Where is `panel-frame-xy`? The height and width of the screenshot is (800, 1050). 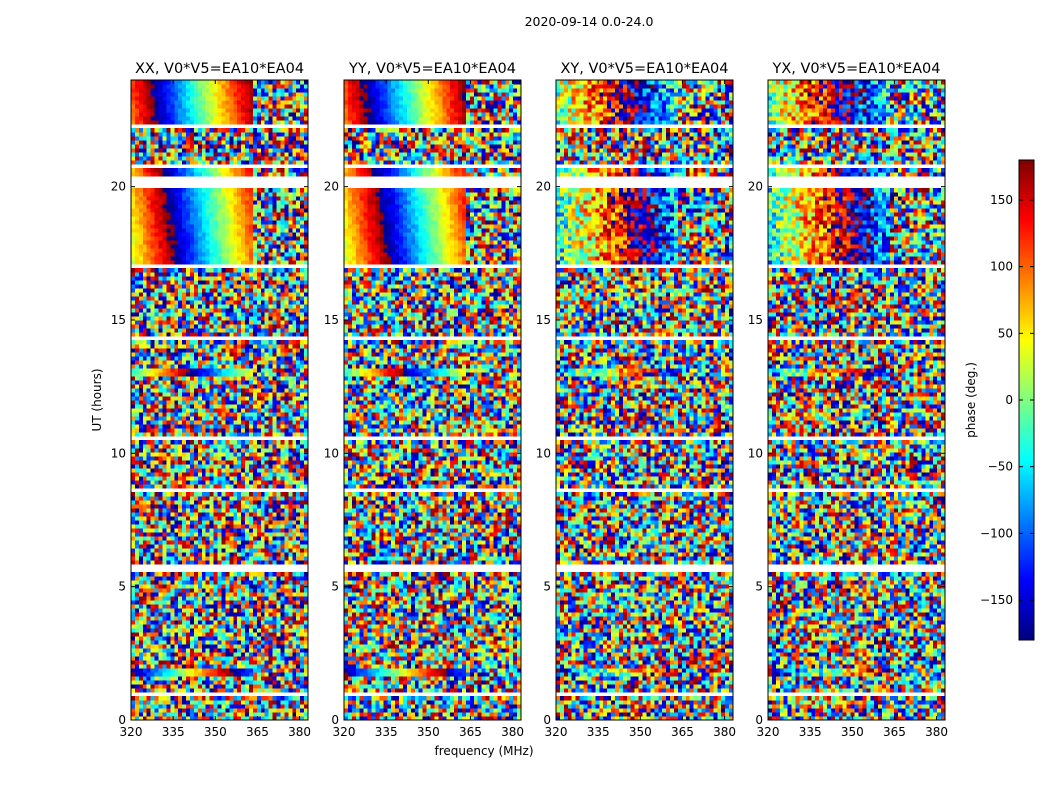 panel-frame-xy is located at coordinates (644, 400).